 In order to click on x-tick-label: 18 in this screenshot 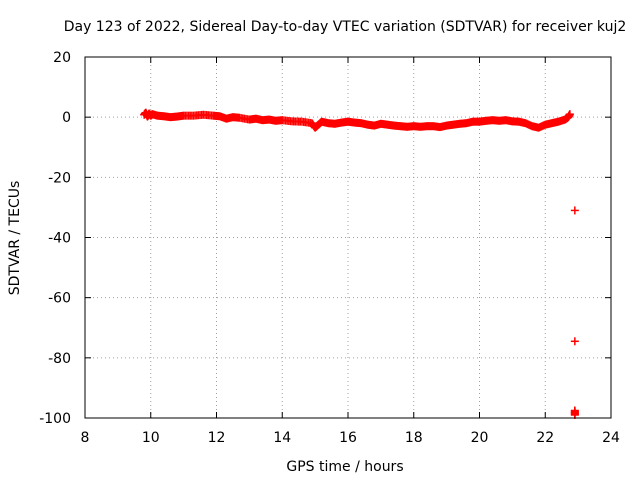, I will do `click(414, 438)`.